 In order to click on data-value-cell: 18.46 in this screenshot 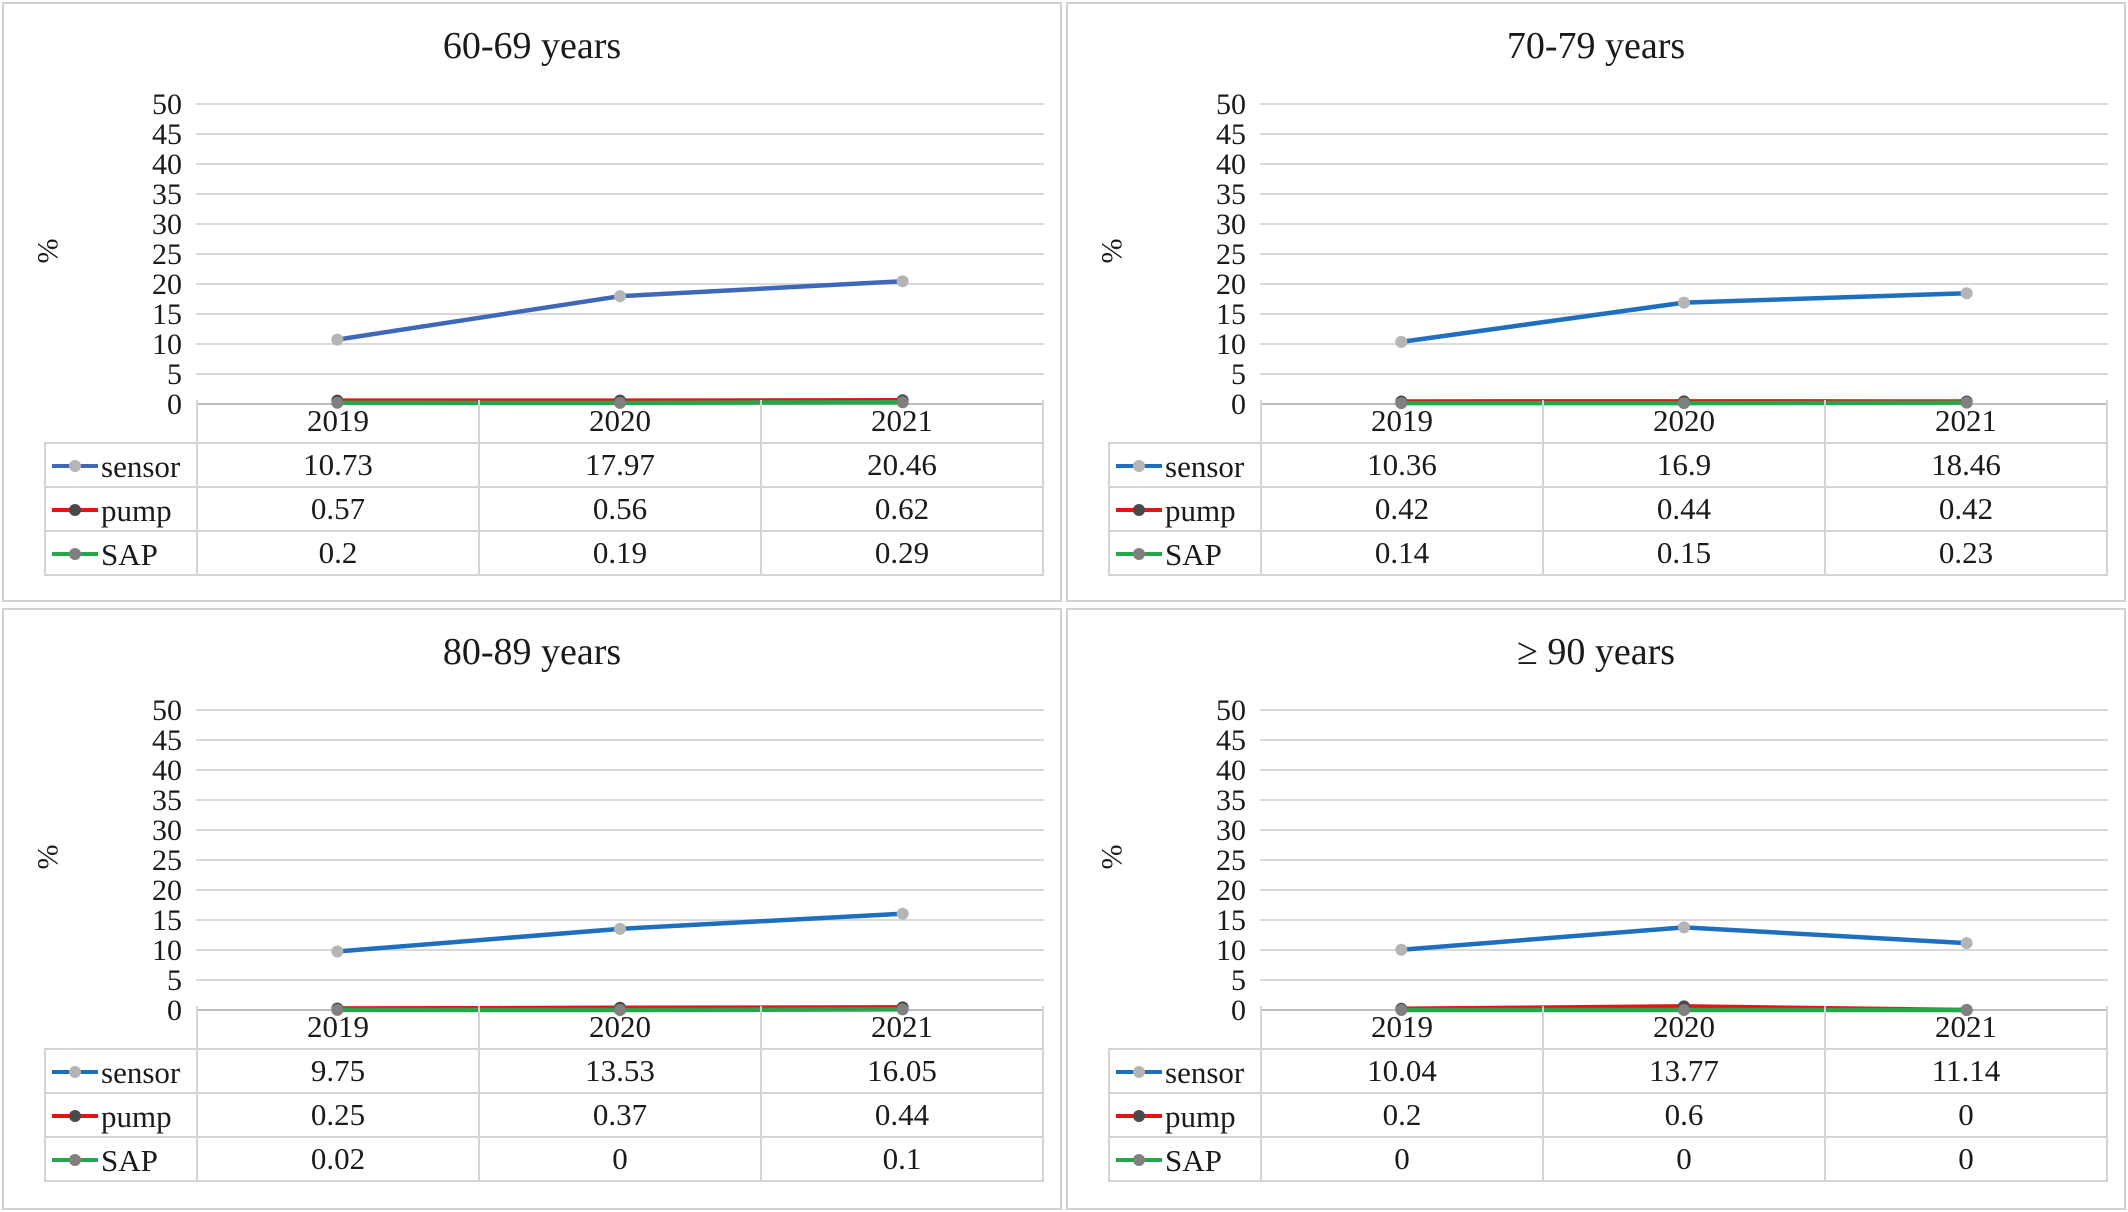, I will do `click(1966, 465)`.